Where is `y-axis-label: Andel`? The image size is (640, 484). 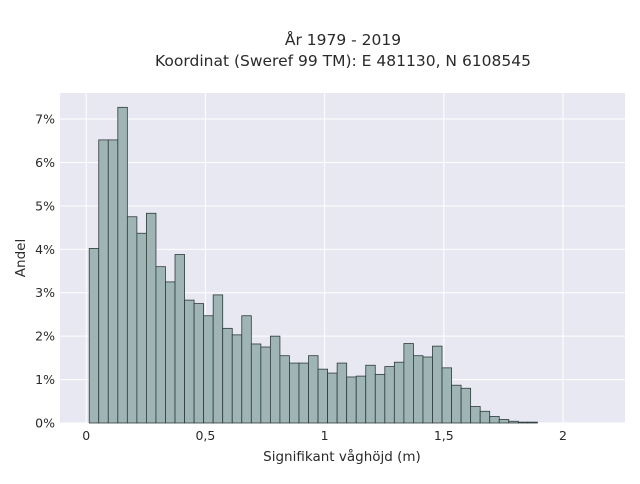
y-axis-label: Andel is located at coordinates (21, 258).